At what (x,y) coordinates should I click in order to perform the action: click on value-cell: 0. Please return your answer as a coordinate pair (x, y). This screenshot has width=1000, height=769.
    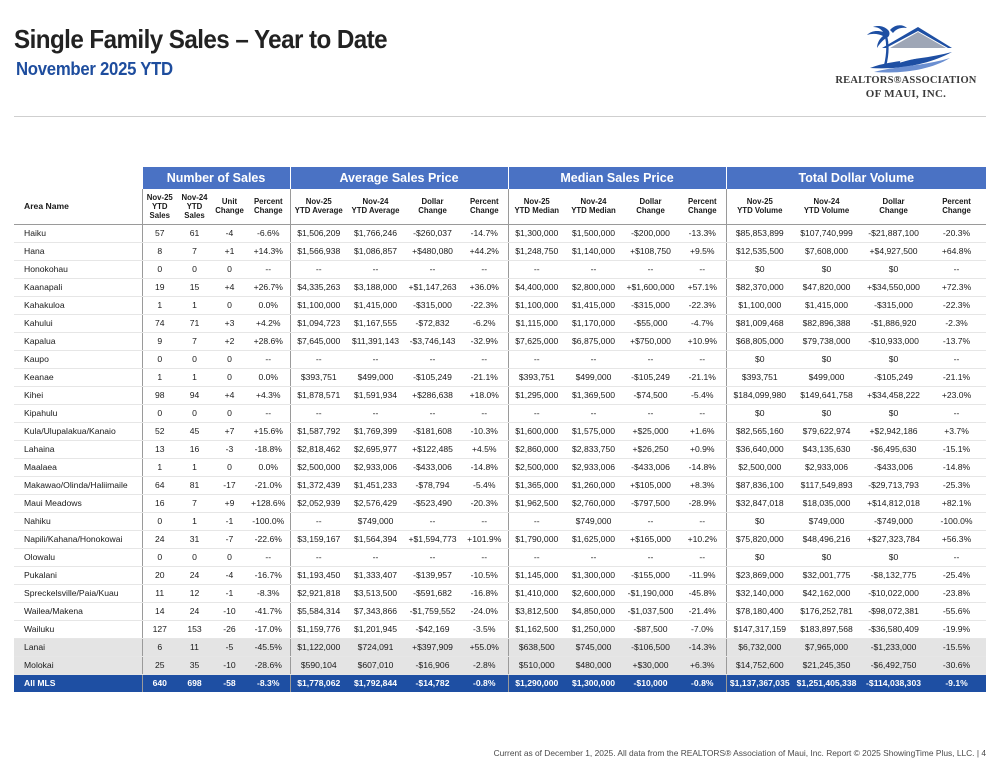
    Looking at the image, I should click on (229, 305).